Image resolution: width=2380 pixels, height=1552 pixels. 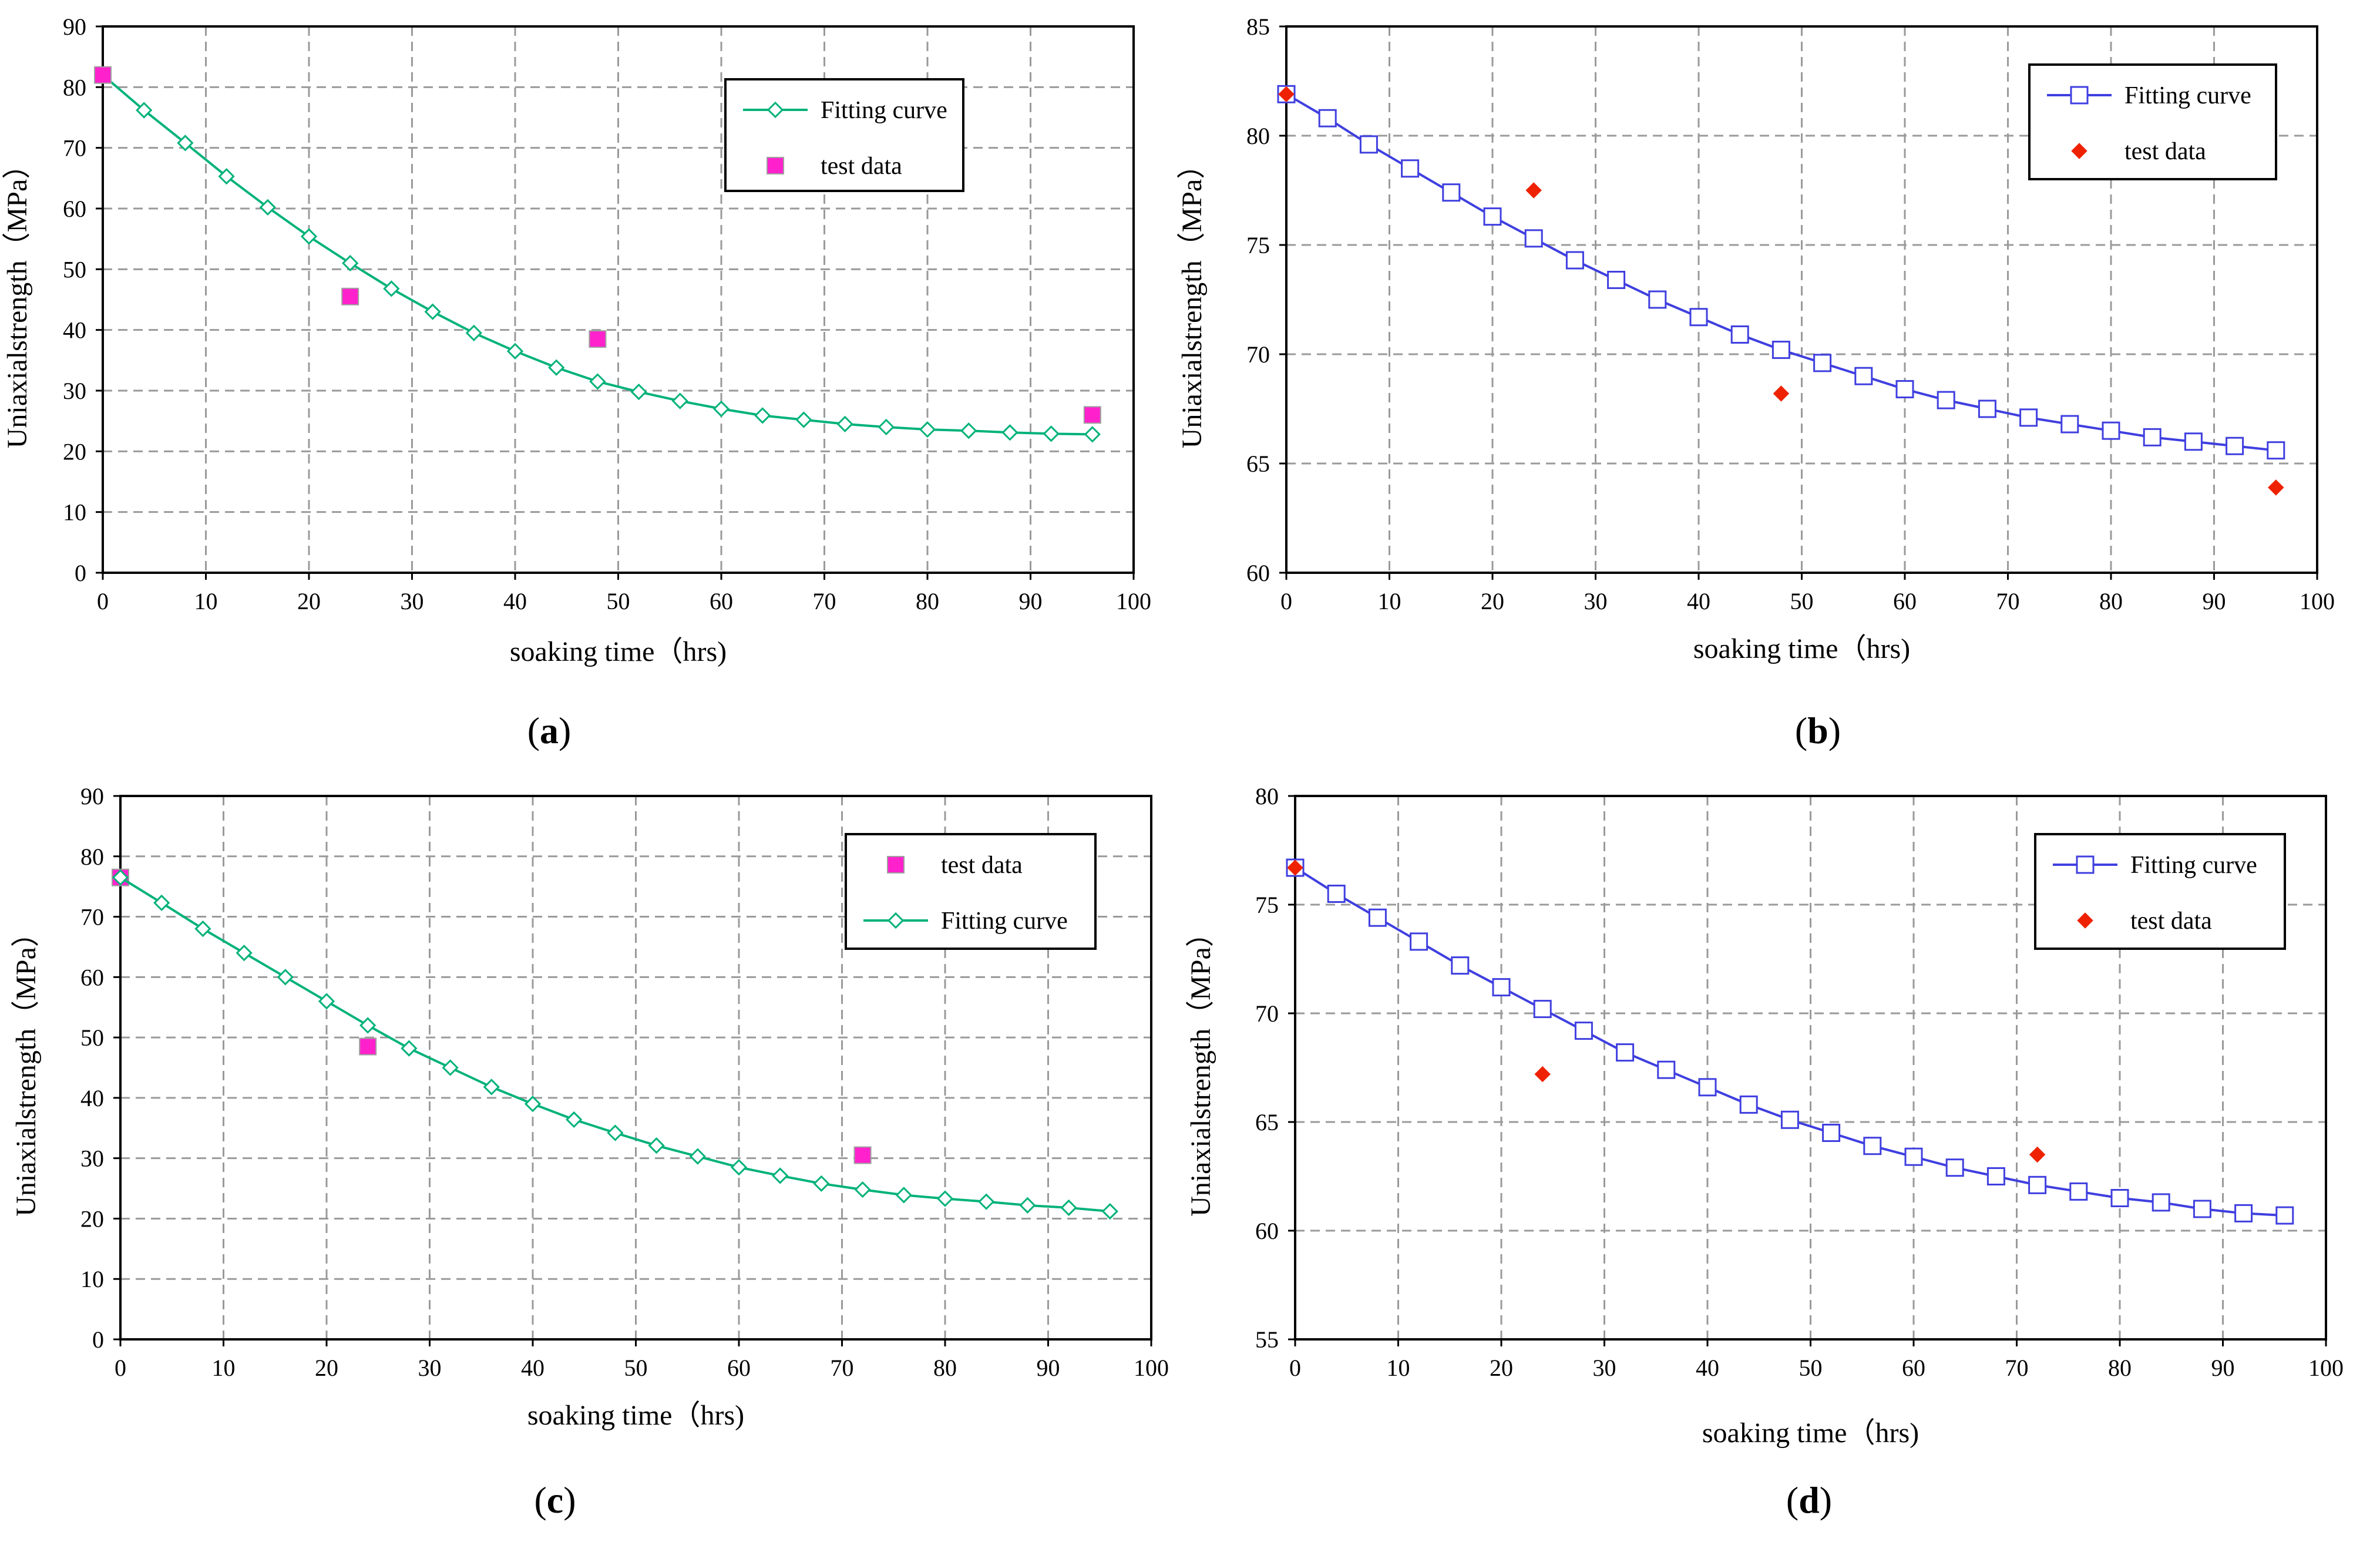 I want to click on y-axis-label: Uniaxialstrength（MPa）, so click(x=26, y=1068).